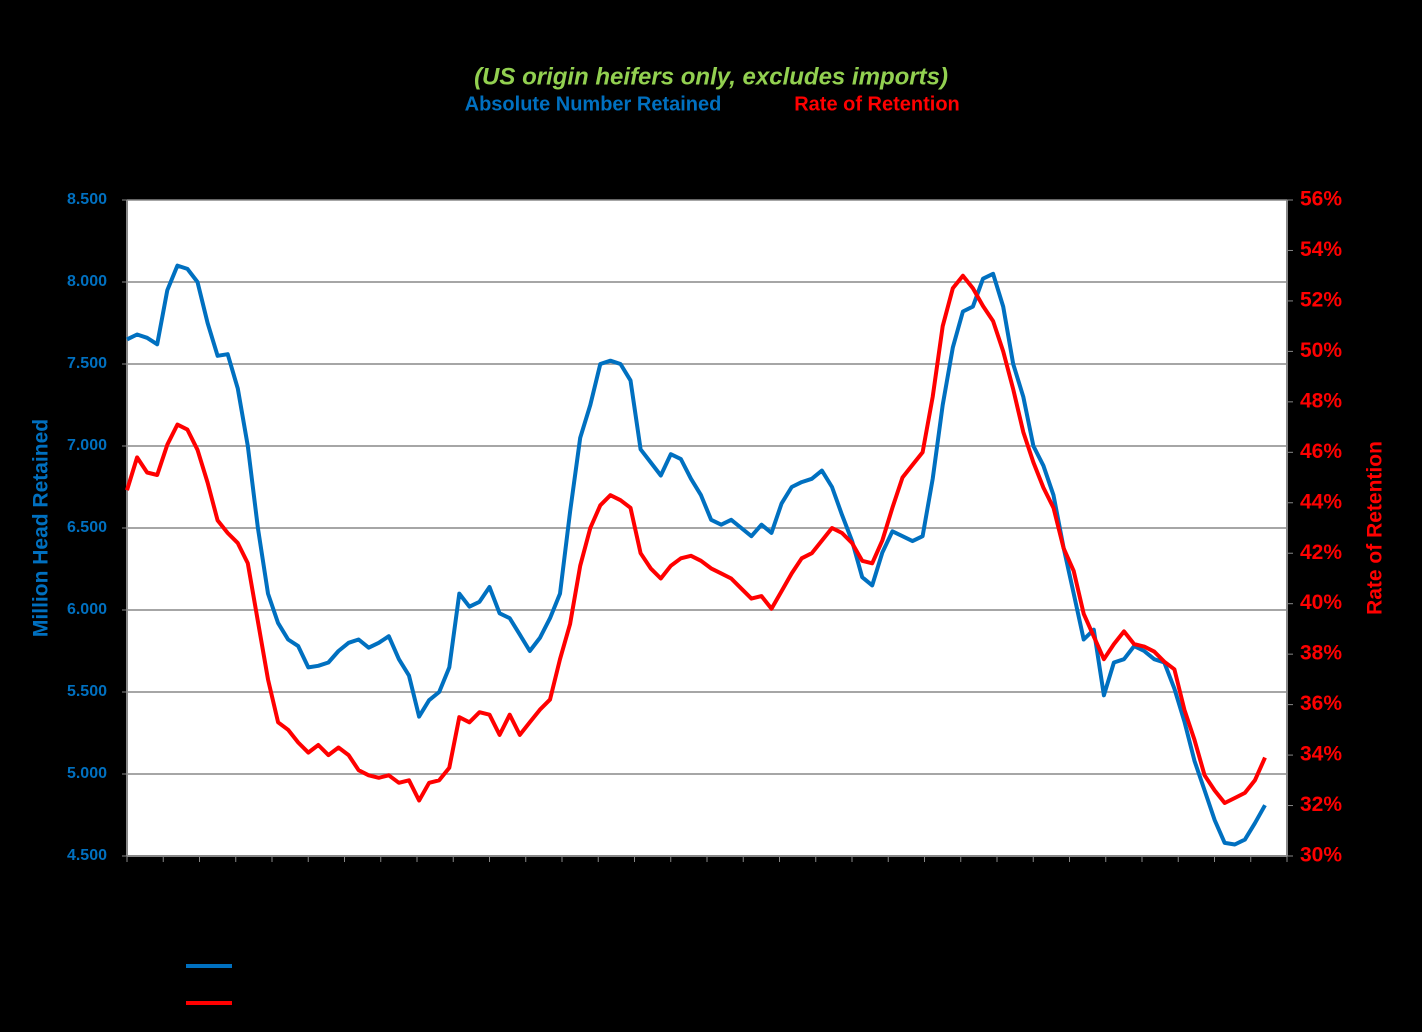 This screenshot has height=1032, width=1422. Describe the element at coordinates (1321, 199) in the screenshot. I see `y2-tick-label: 56%` at that location.